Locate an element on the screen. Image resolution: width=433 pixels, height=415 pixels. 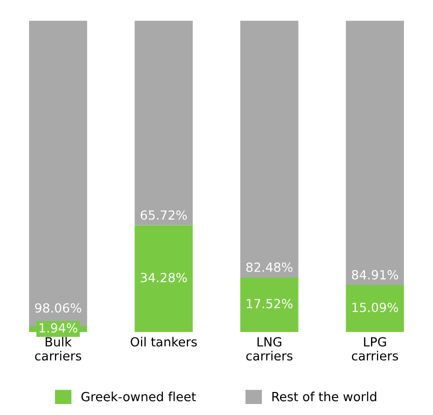
legend-label: Rest of the world is located at coordinates (324, 397).